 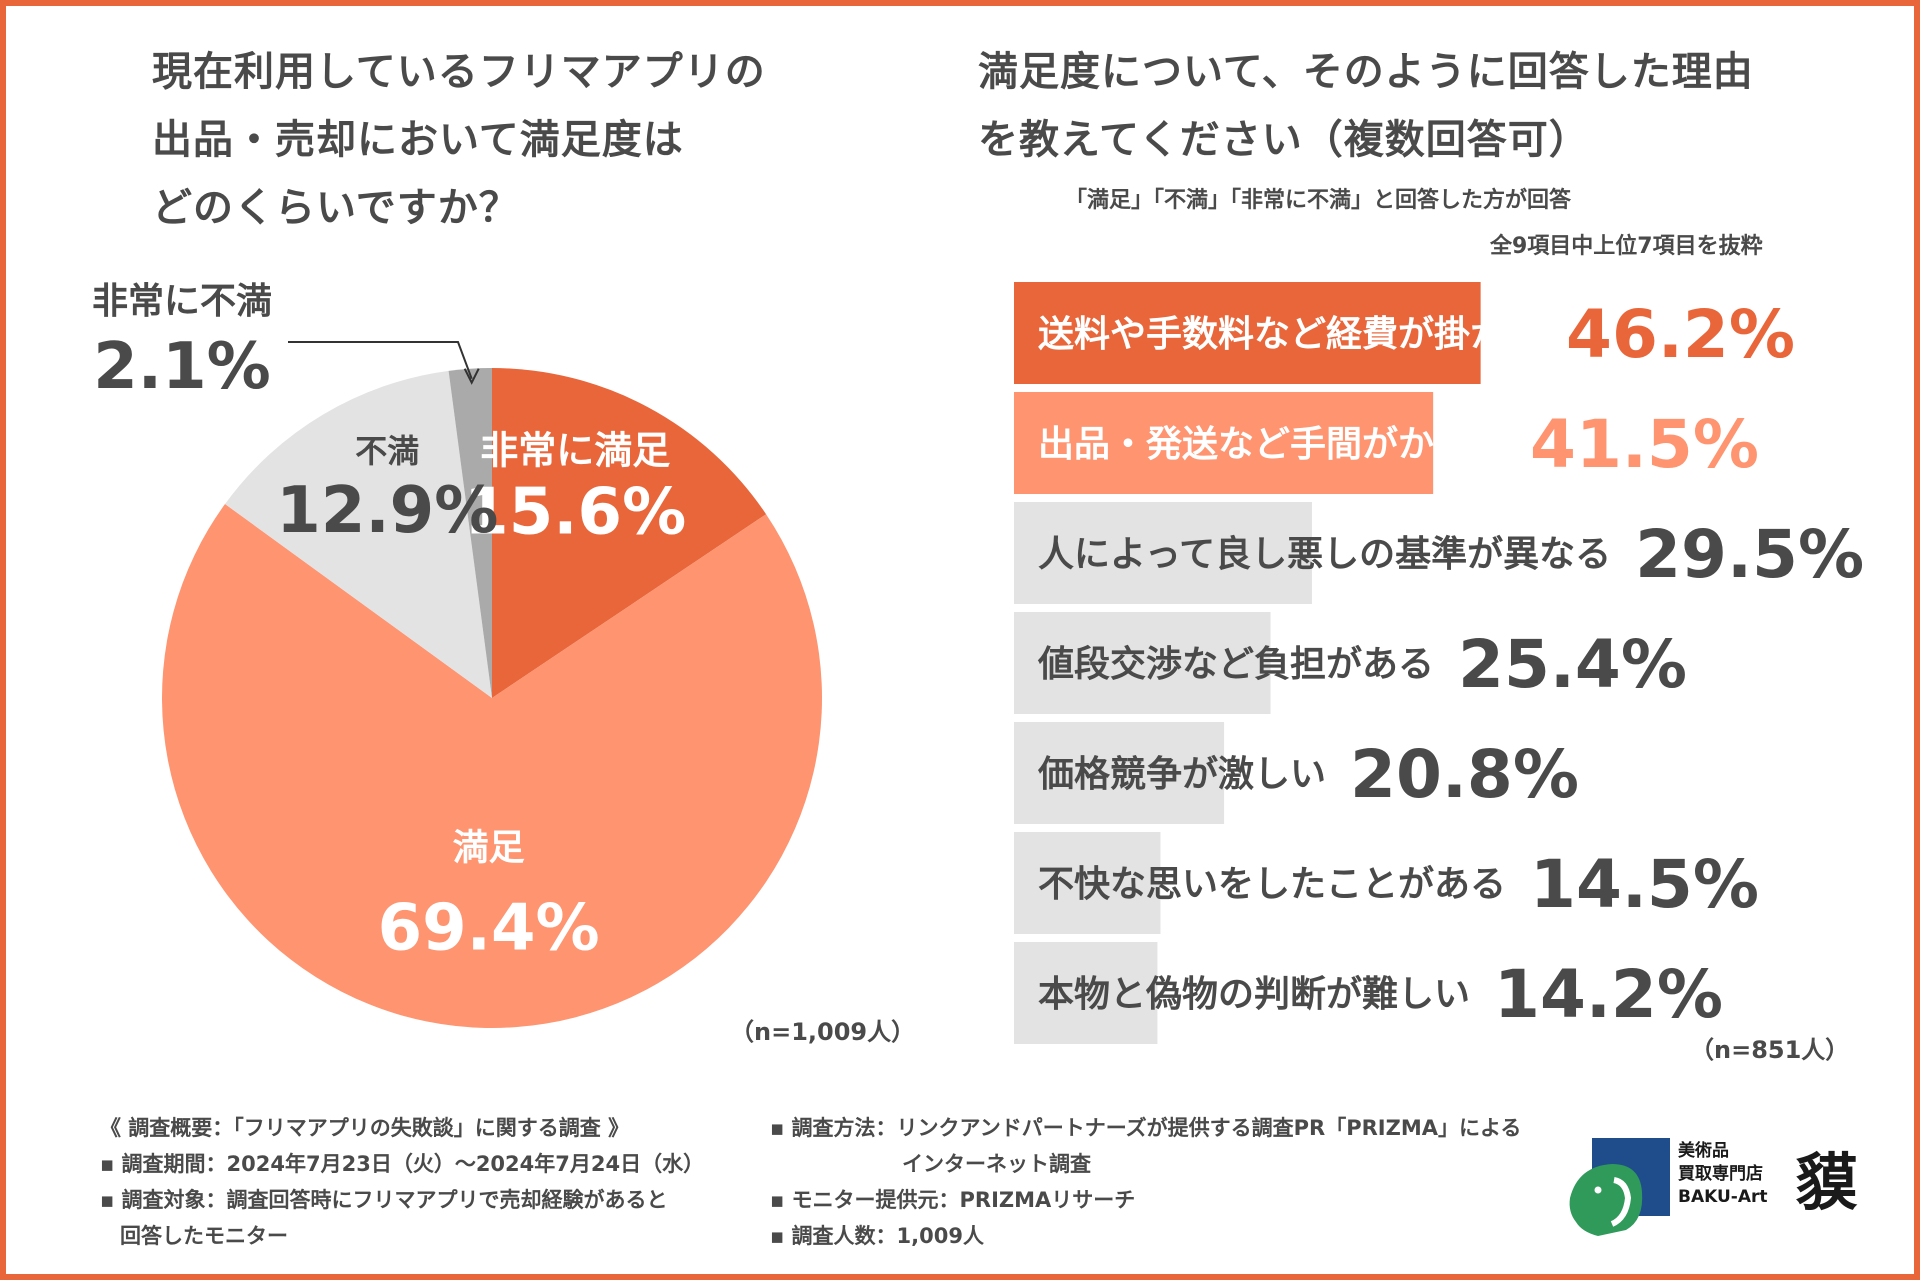 What do you see at coordinates (380, 360) in the screenshot?
I see `pie-leader-line` at bounding box center [380, 360].